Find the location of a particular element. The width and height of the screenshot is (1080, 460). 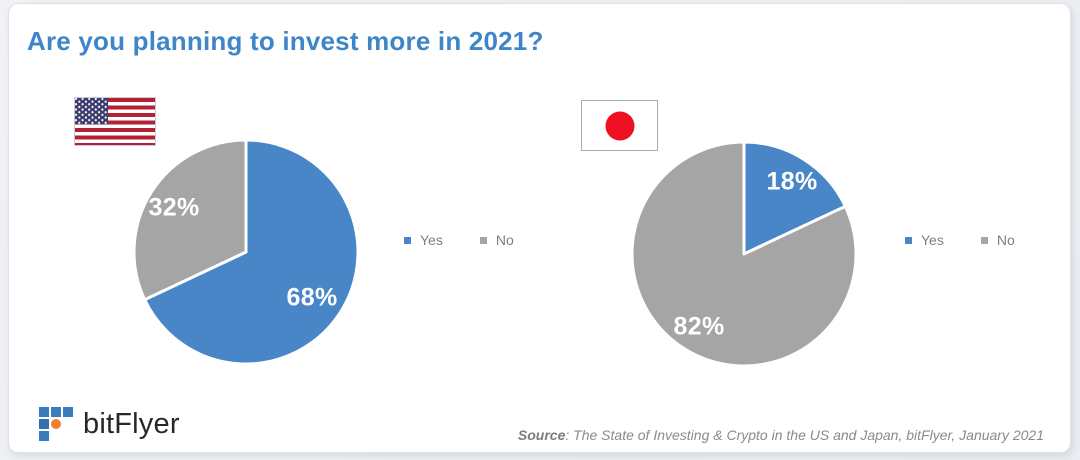

us-legend-item-no: No is located at coordinates (496, 240).